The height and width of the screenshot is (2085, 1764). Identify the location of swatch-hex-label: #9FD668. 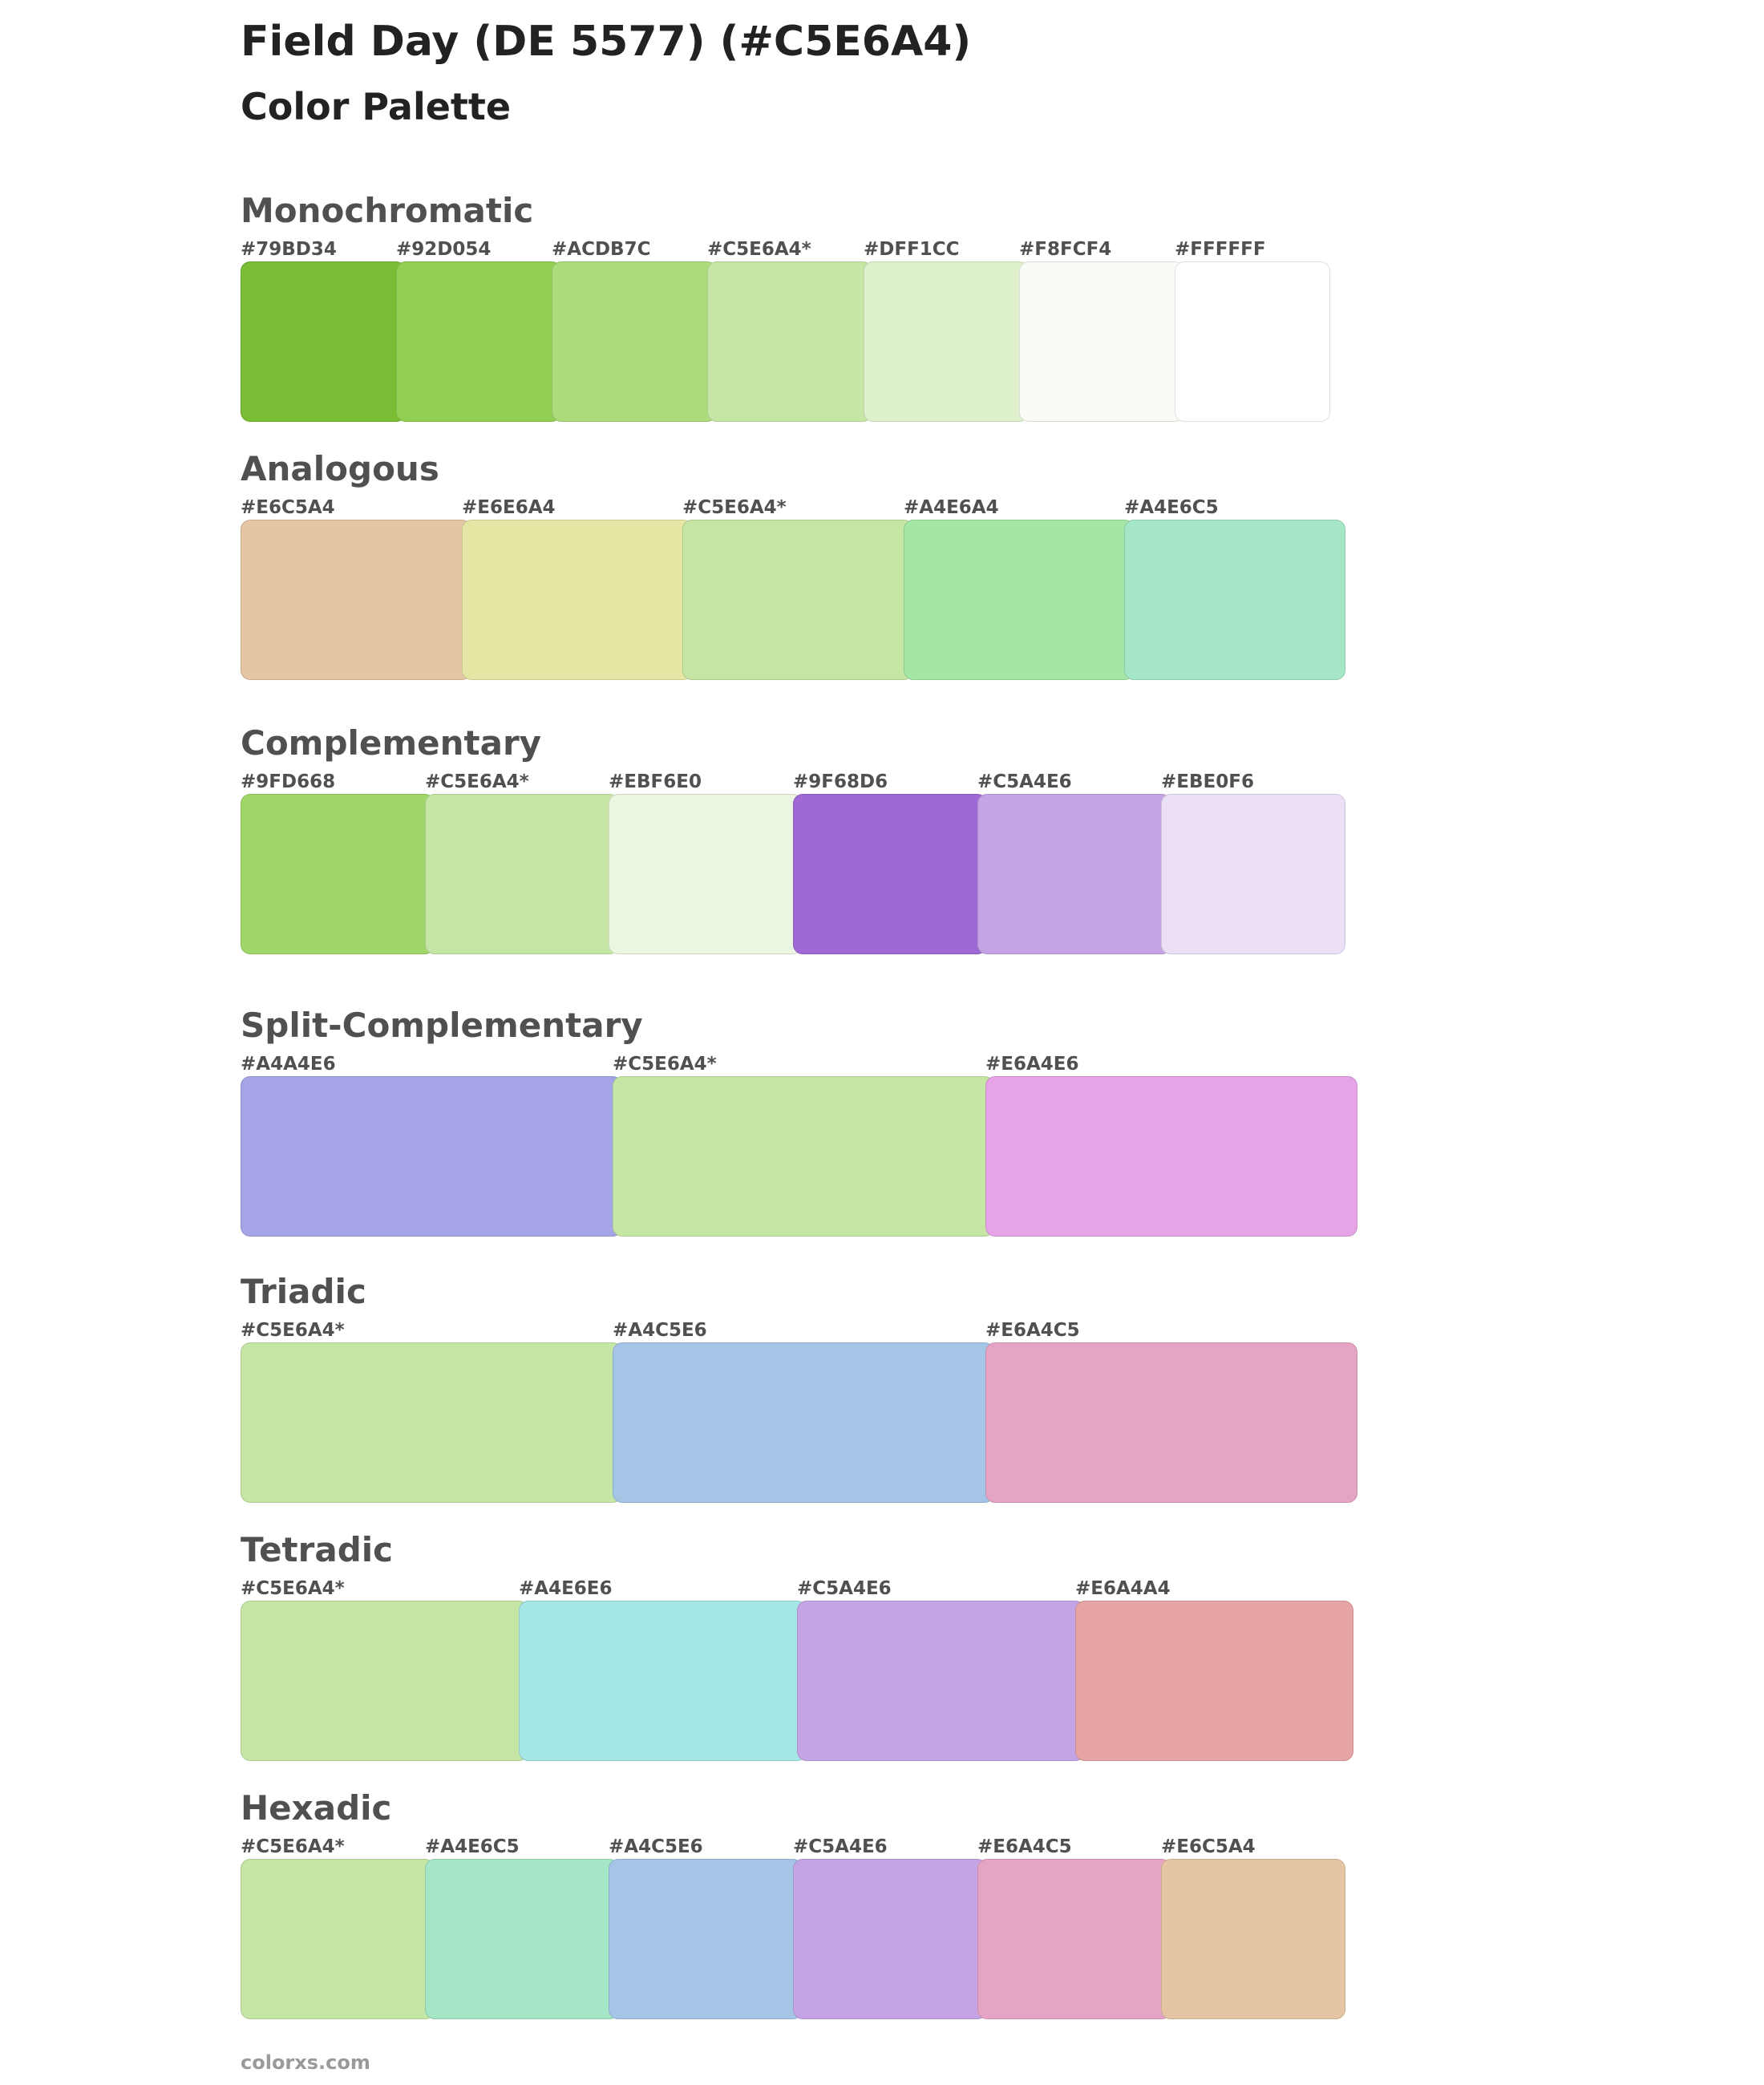
(288, 782).